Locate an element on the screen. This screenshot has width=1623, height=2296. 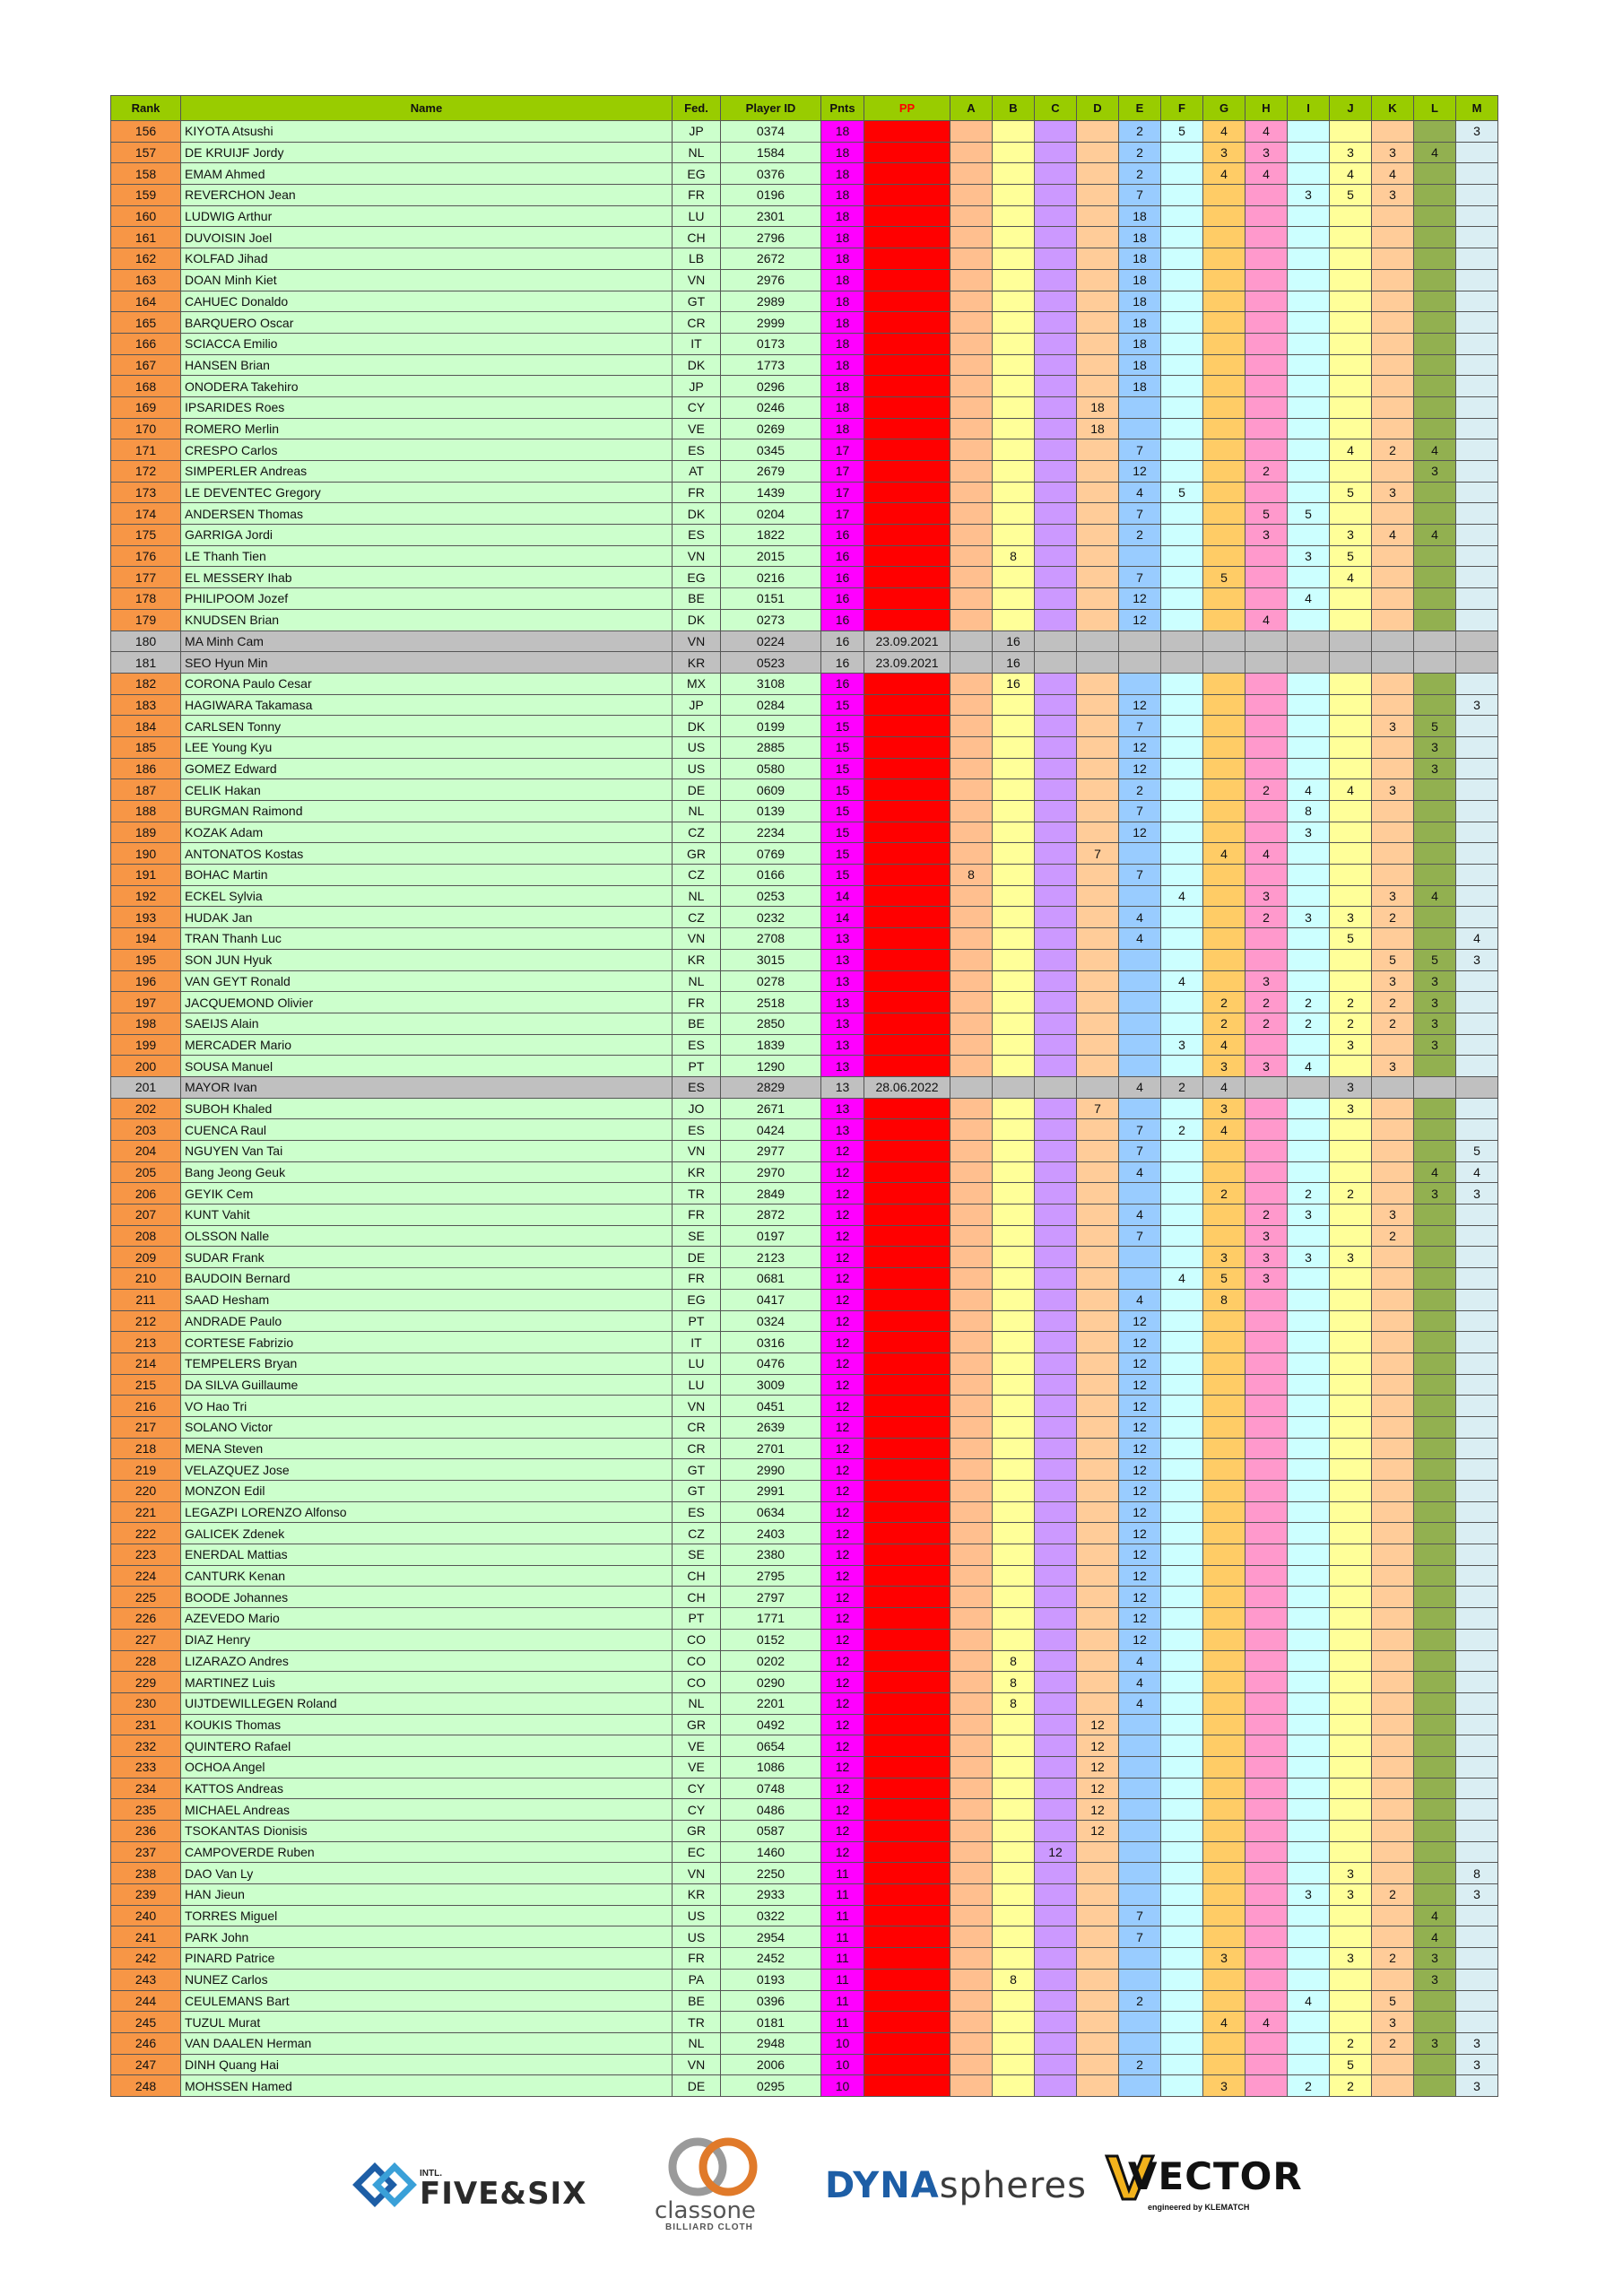
federation-cell: CO is located at coordinates (696, 1682).